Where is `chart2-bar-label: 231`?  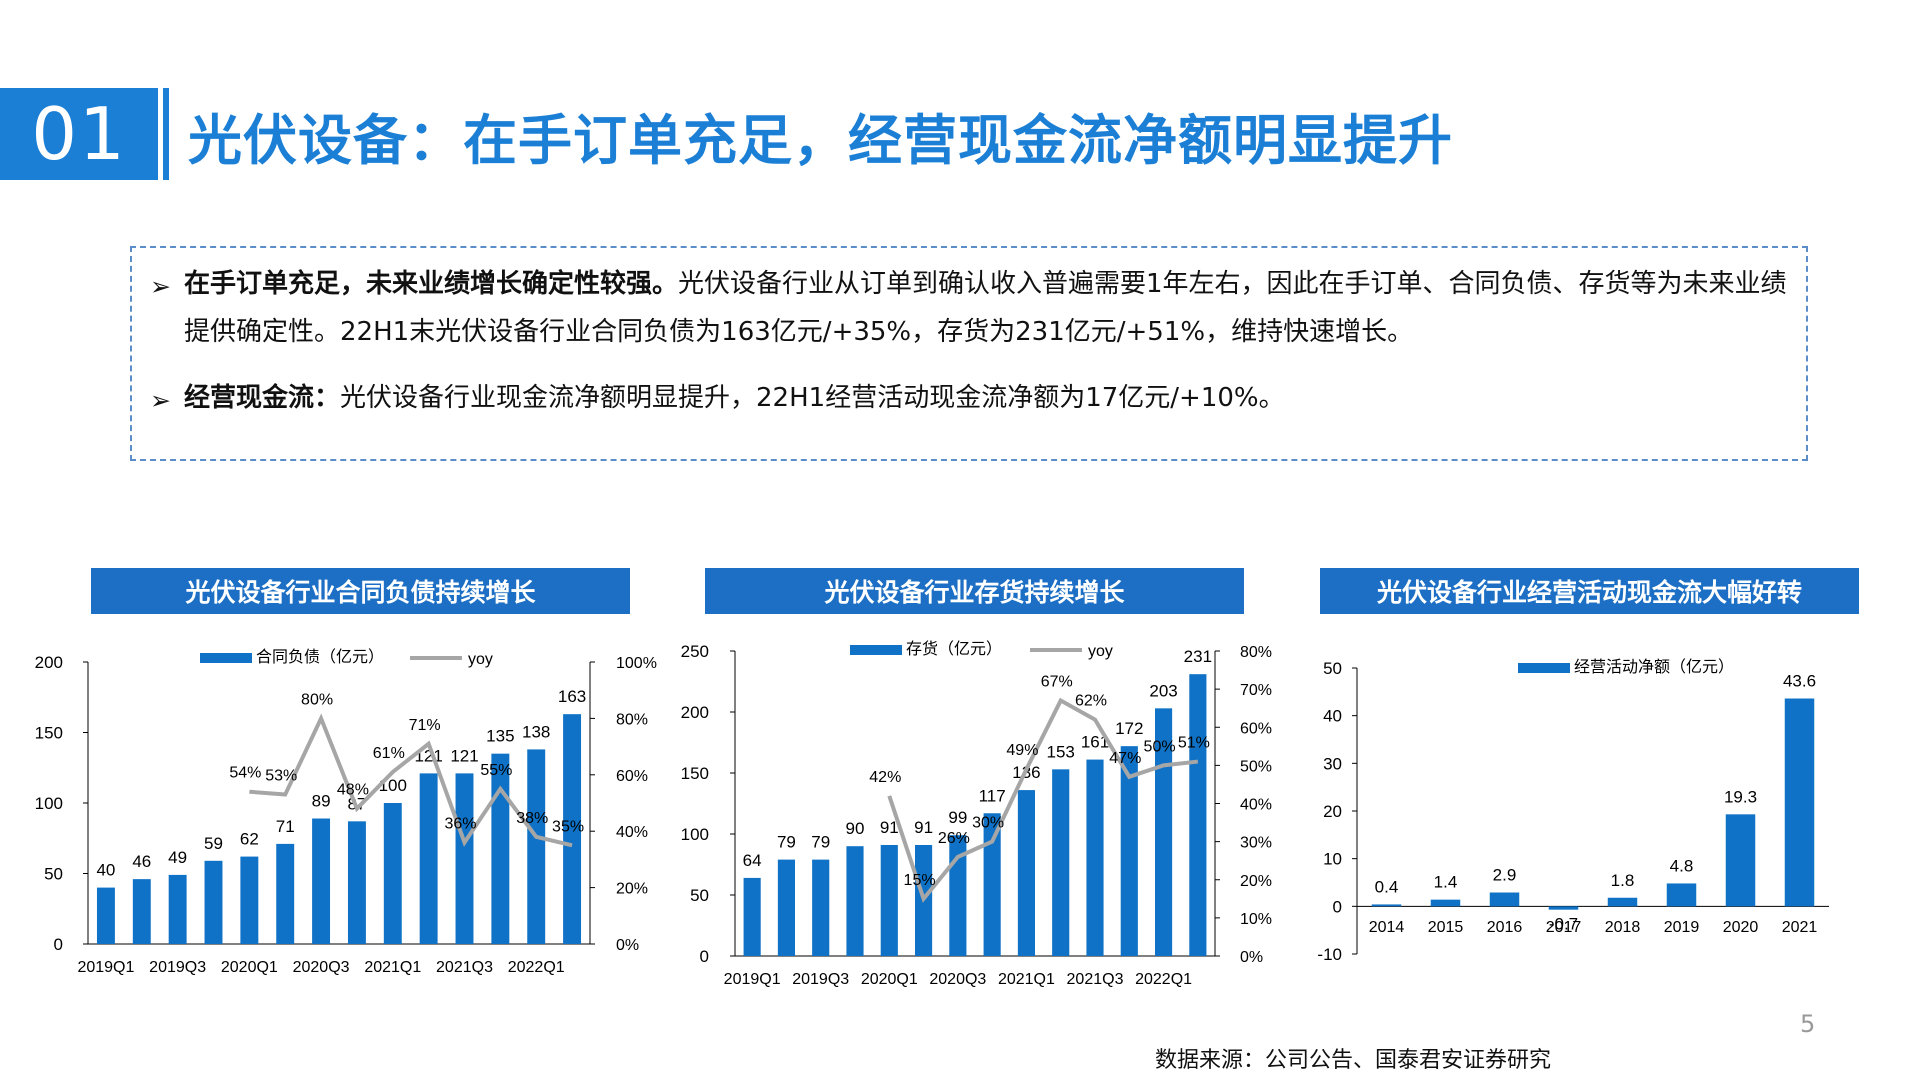 chart2-bar-label: 231 is located at coordinates (1198, 656).